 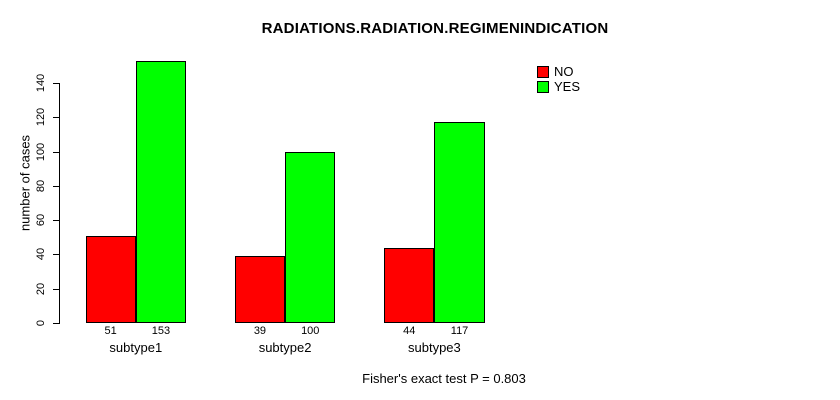 What do you see at coordinates (41, 220) in the screenshot?
I see `y-tick-label: 60` at bounding box center [41, 220].